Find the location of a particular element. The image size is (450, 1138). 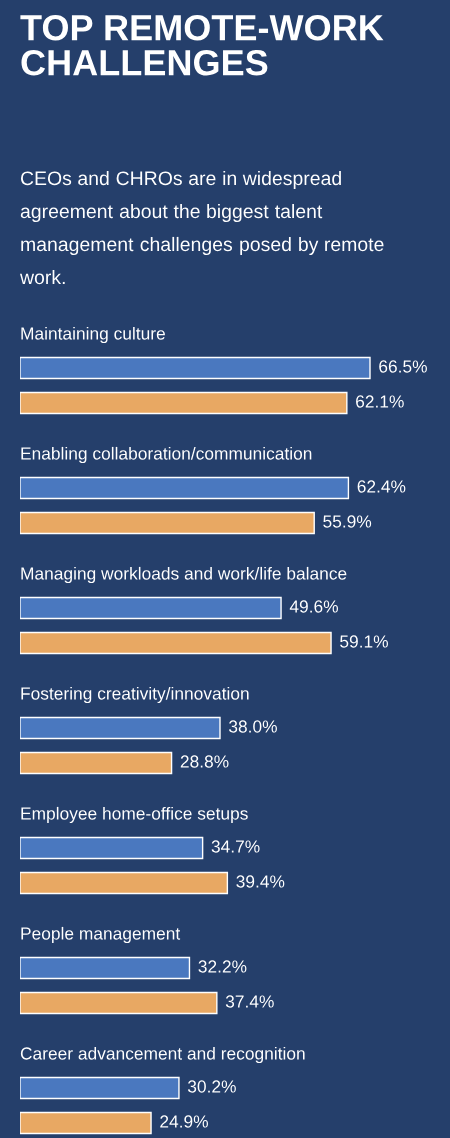

data-label: 66.5% is located at coordinates (403, 366).